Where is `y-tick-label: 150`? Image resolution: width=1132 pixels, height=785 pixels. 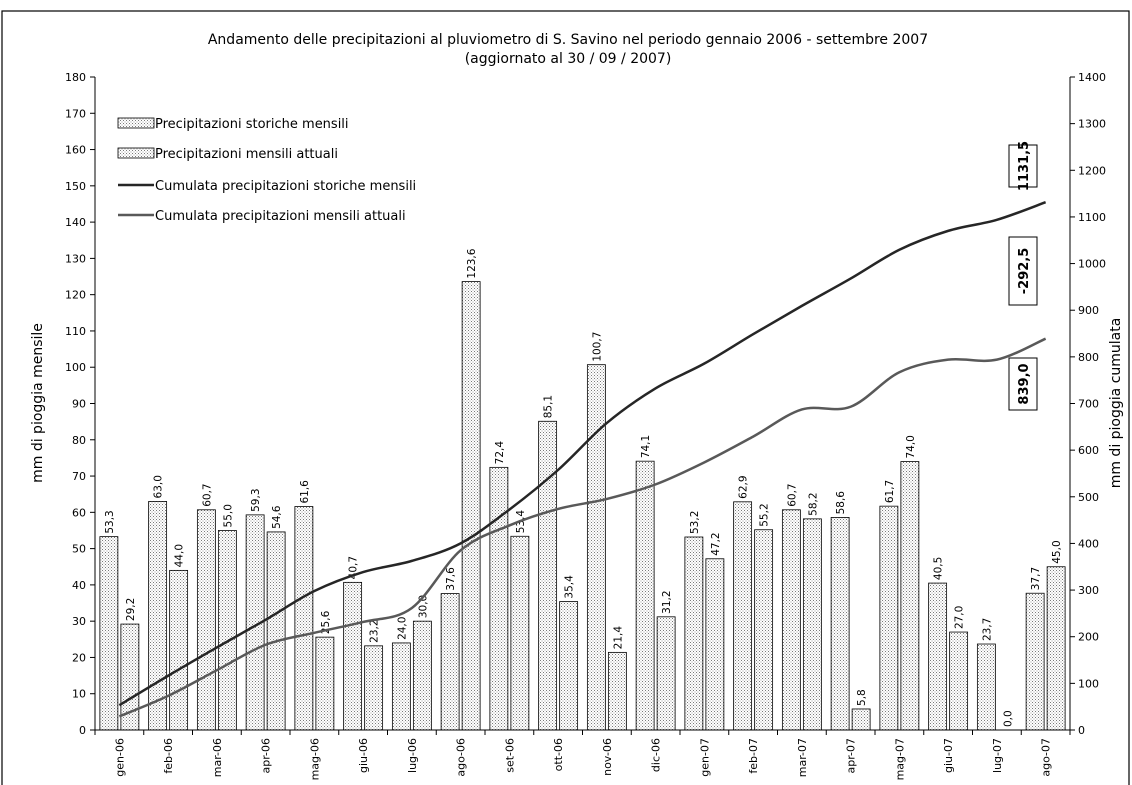 y-tick-label: 150 is located at coordinates (75, 186).